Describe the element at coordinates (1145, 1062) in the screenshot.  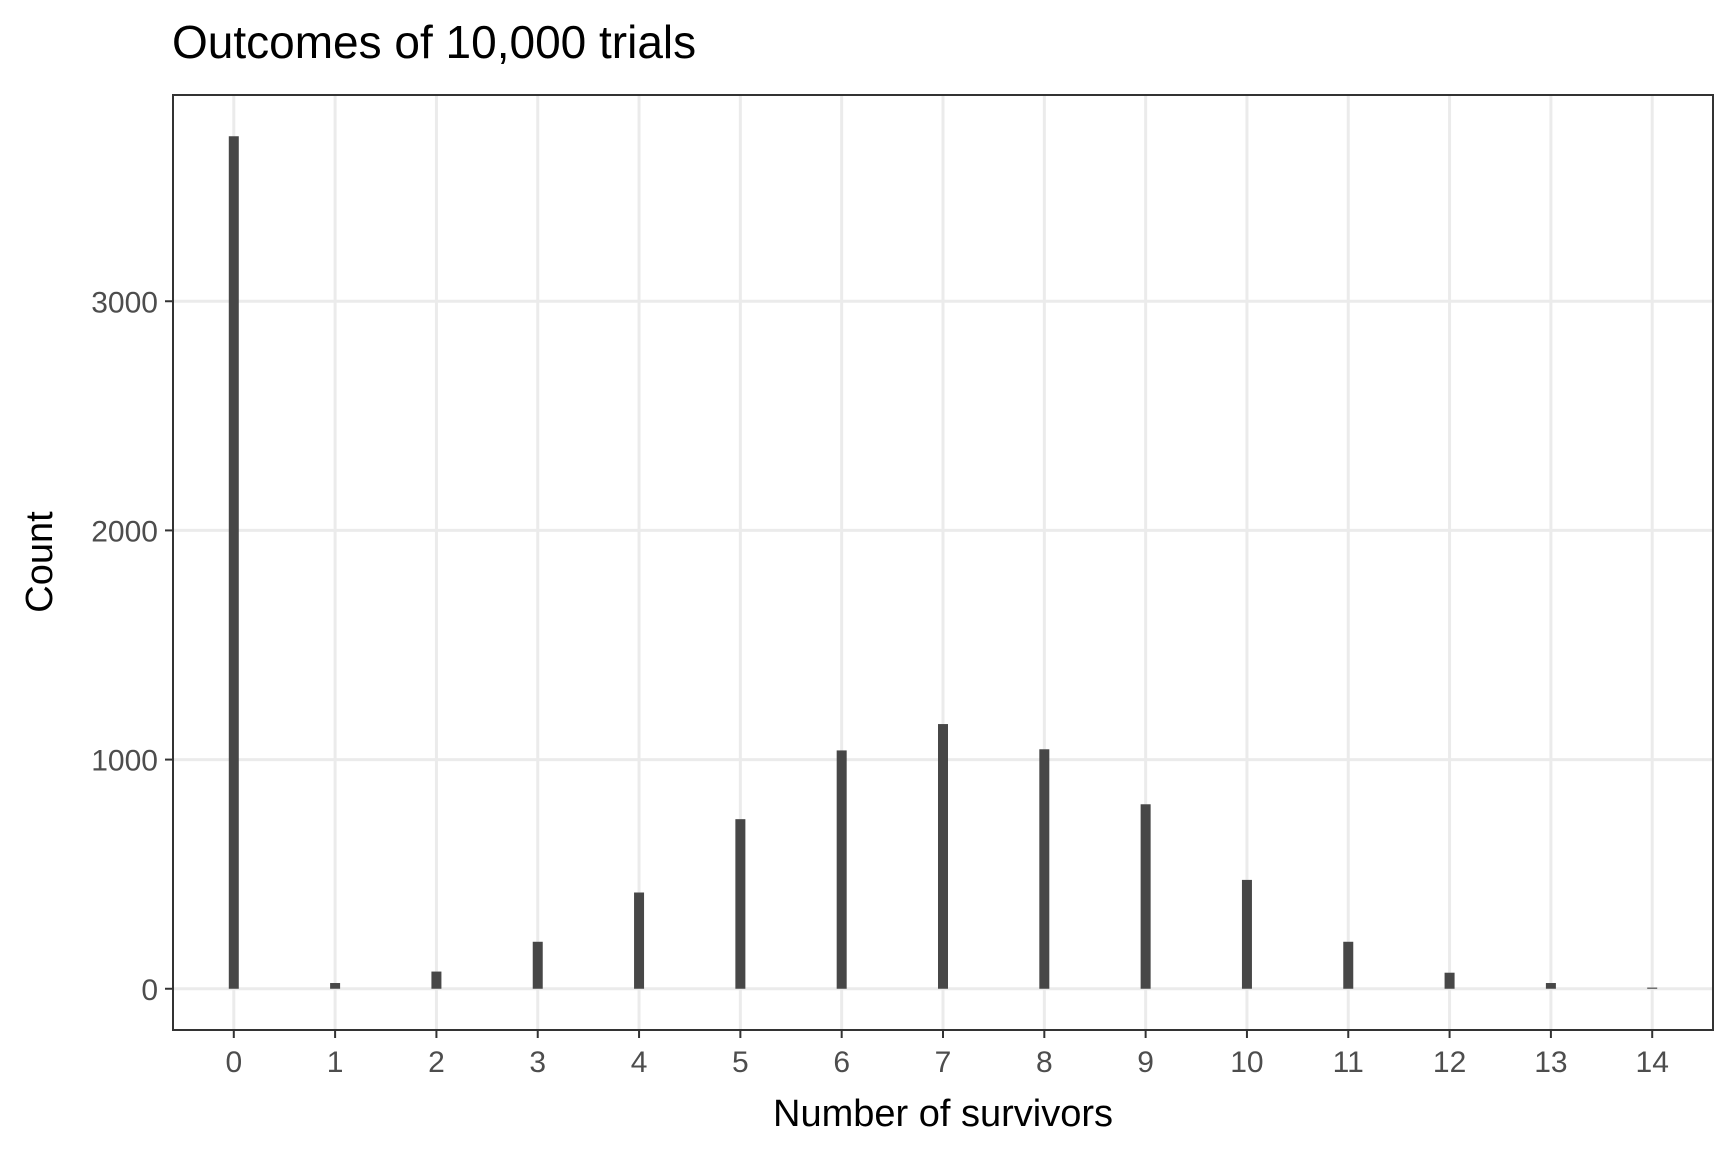
I see `x-tick-label-9: 9` at that location.